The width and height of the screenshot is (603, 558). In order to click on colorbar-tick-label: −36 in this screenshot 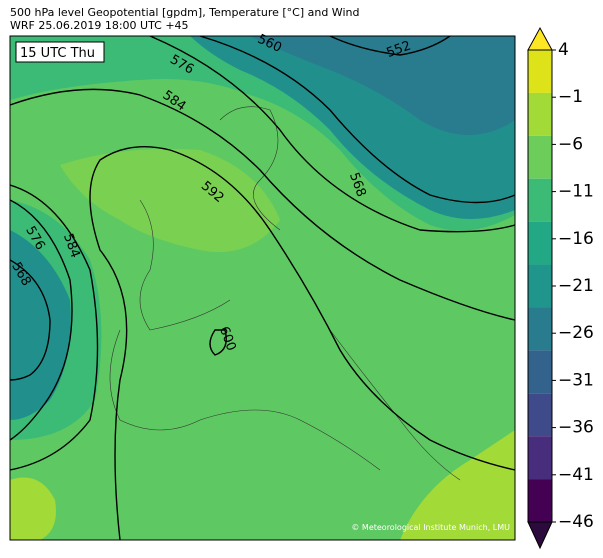, I will do `click(576, 428)`.